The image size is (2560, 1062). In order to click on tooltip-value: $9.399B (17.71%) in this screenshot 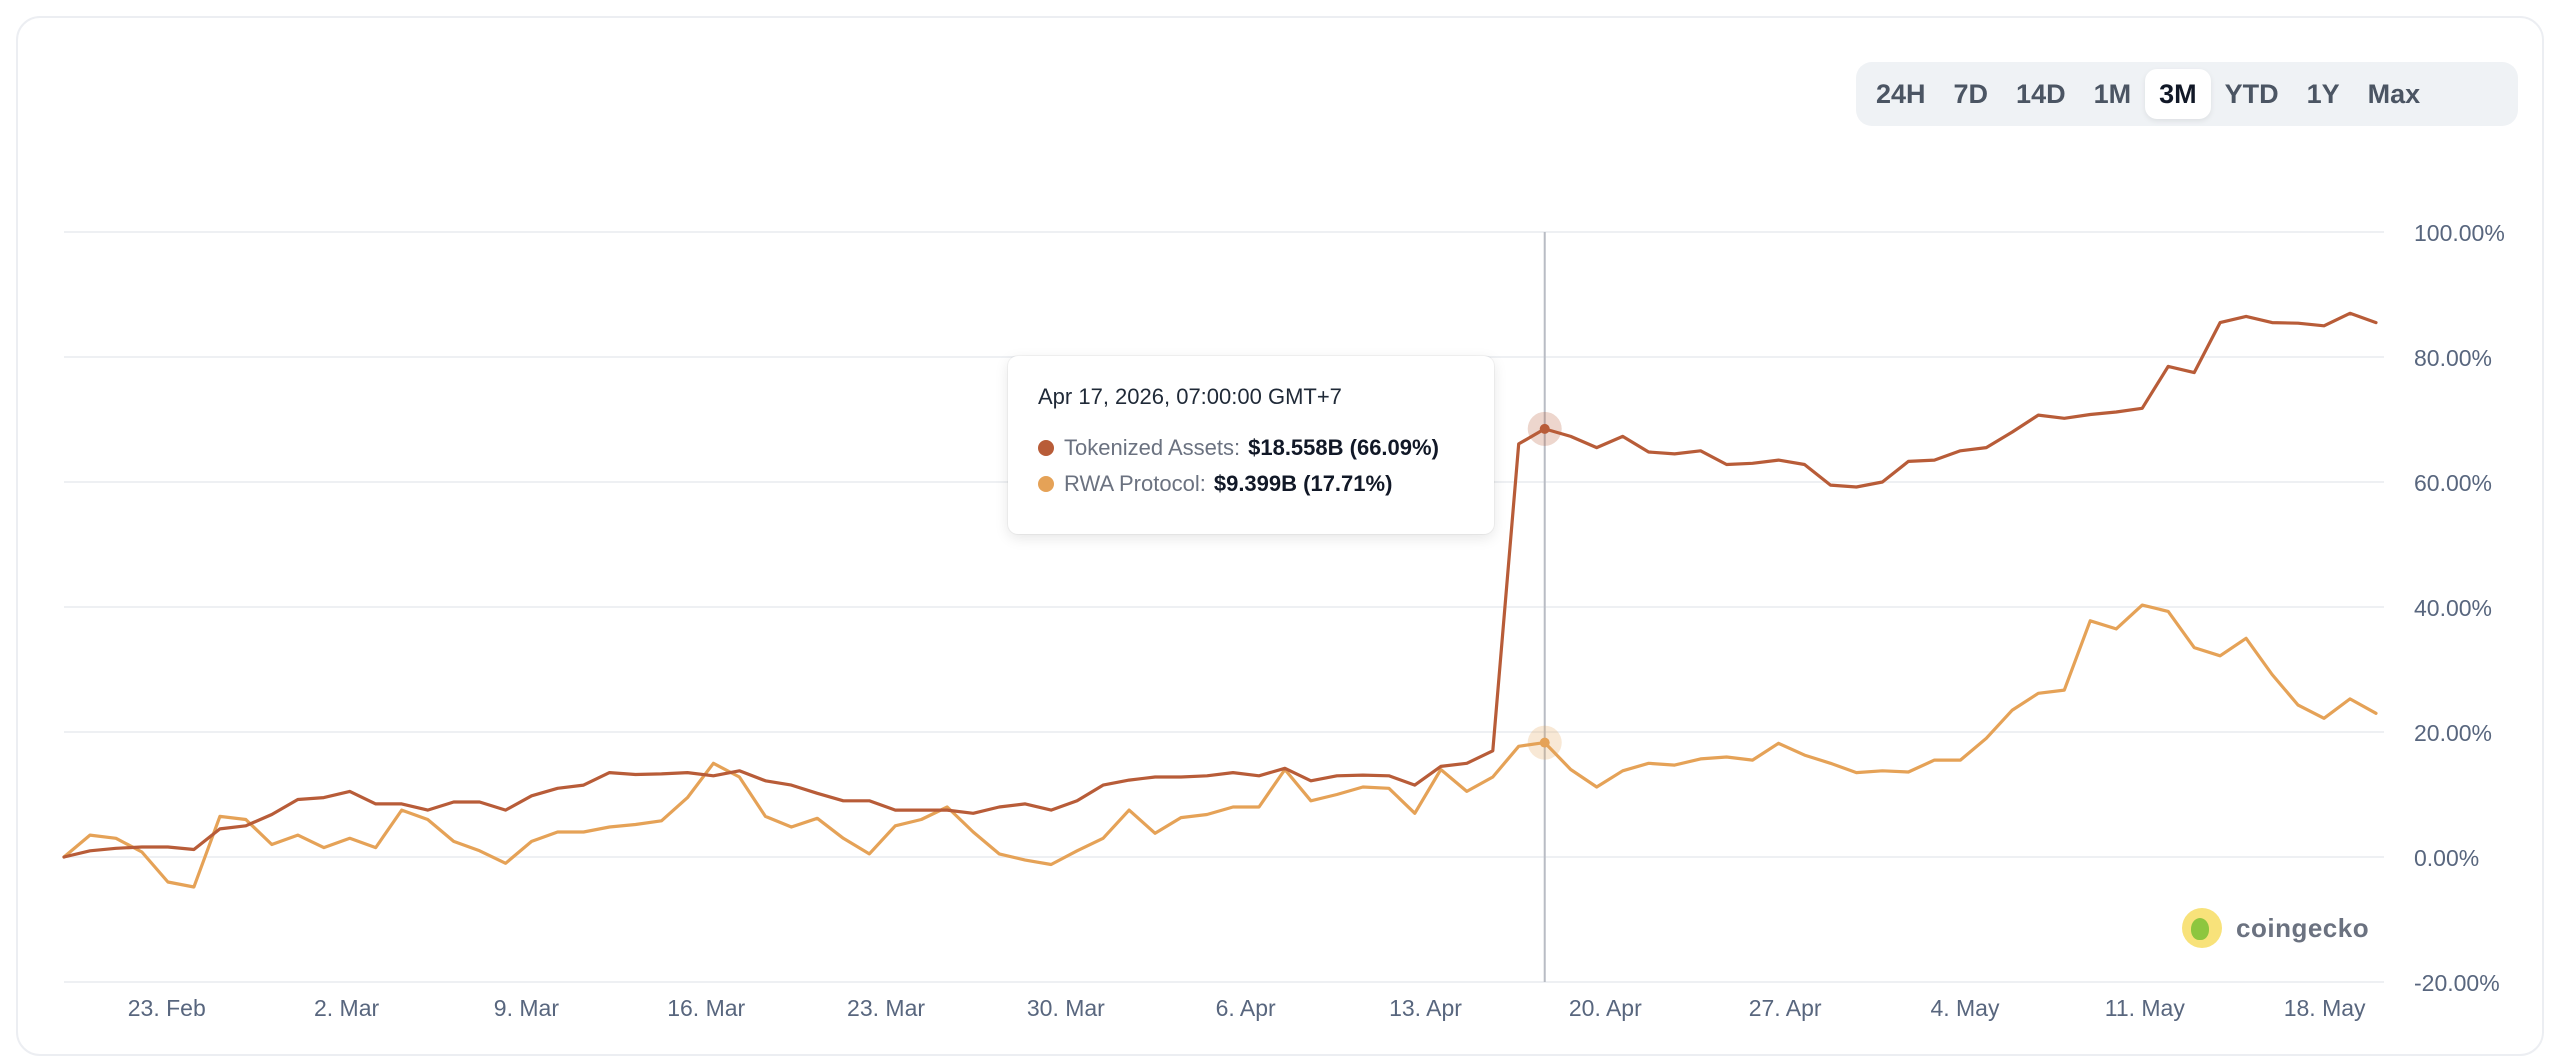, I will do `click(1303, 483)`.